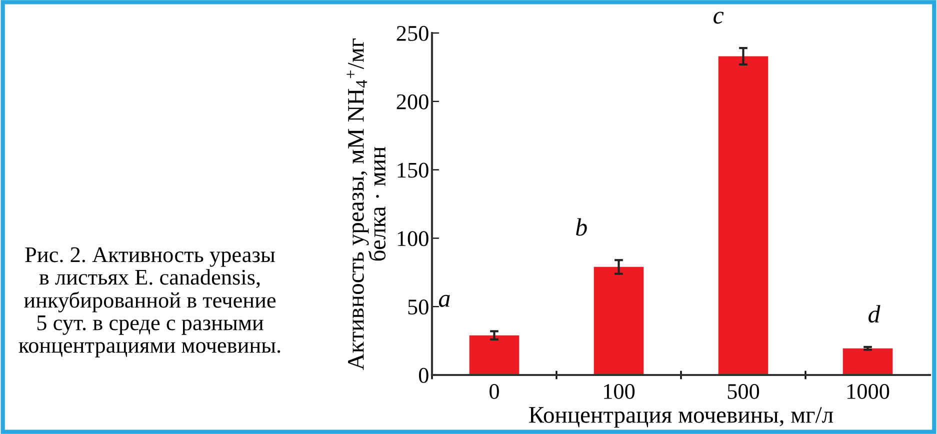  Describe the element at coordinates (149, 302) in the screenshot. I see `text: Рис. 2. Активность уреазы в листьях E. canadensis, инкубированной в течение 5 сут. в среде с разными концентрациями мочевины.` at that location.